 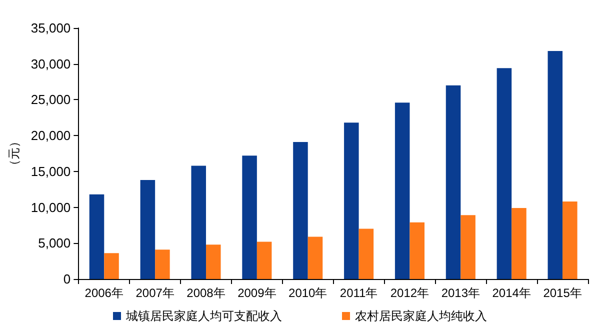 What do you see at coordinates (203, 316) in the screenshot?
I see `legend-label: 城镇居民家庭人均可支配收入` at bounding box center [203, 316].